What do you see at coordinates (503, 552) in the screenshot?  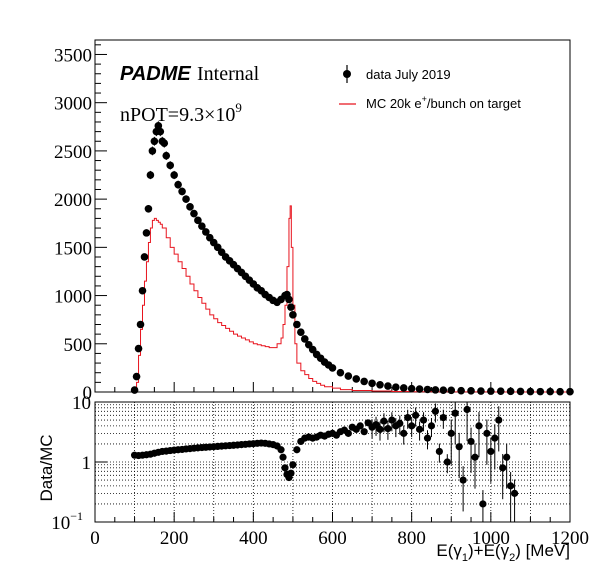 I see `x-axis-label: E(γ1)+E(γ2) [MeV]` at bounding box center [503, 552].